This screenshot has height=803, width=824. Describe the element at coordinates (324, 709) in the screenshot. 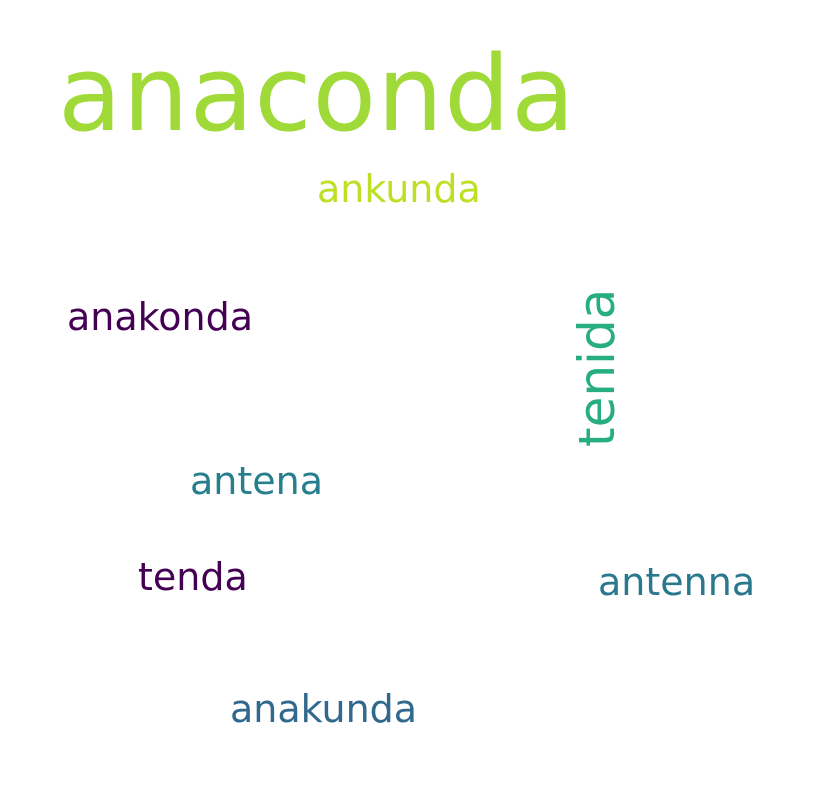

I see `word-anakunda: anakunda` at that location.